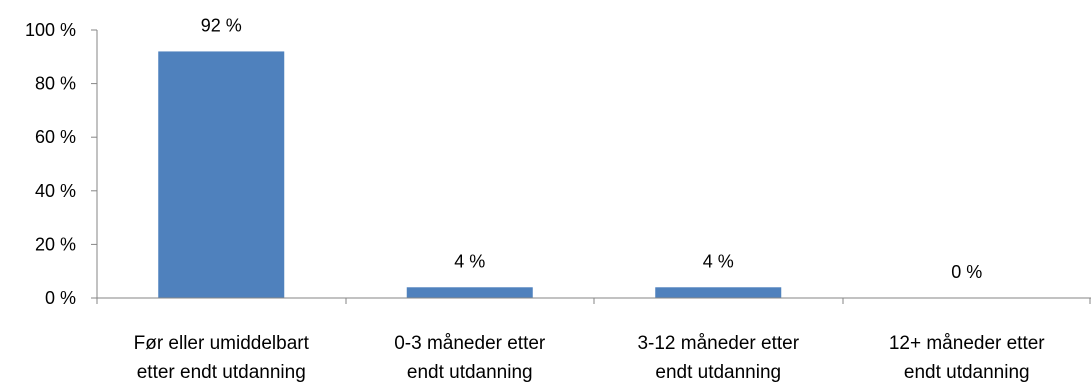 Image resolution: width=1091 pixels, height=385 pixels. I want to click on category-label: 0-3 måneder etter, so click(470, 343).